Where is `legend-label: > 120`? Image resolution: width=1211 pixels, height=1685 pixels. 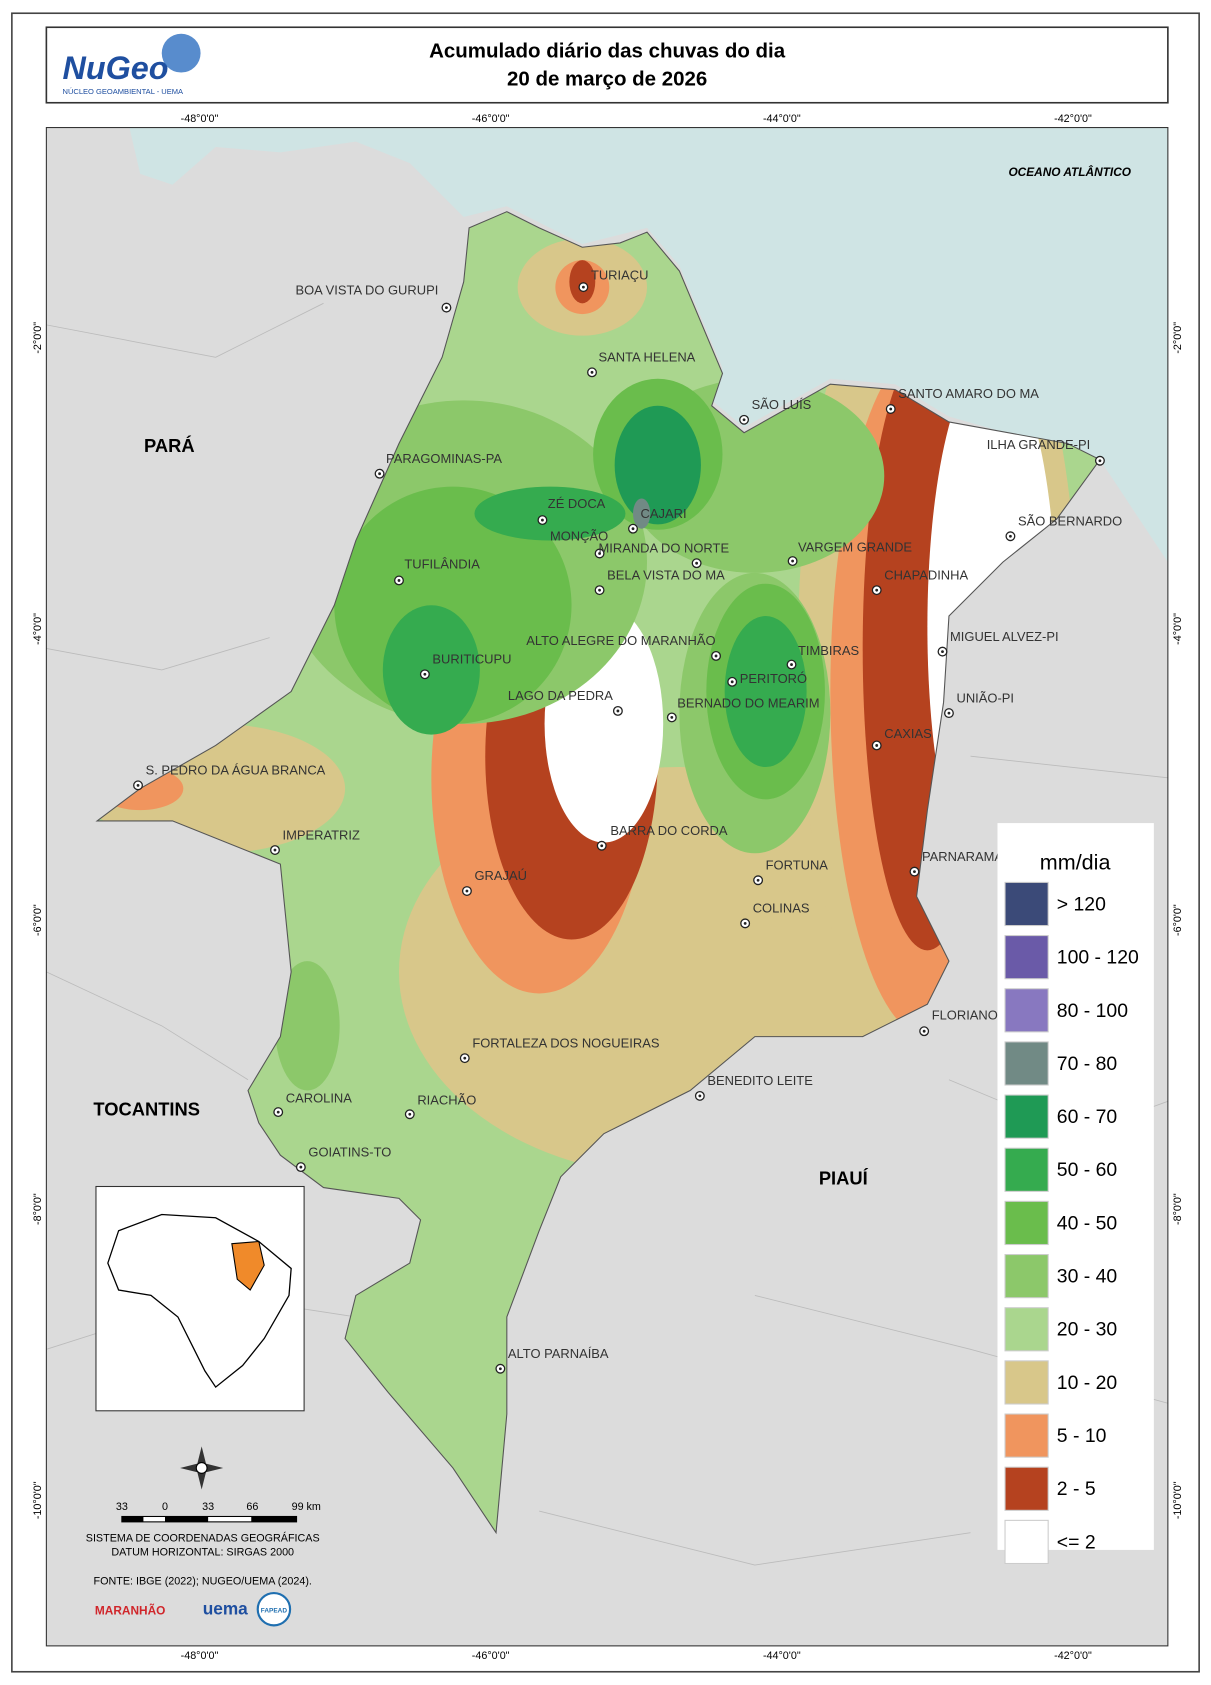 legend-label: > 120 is located at coordinates (1081, 904).